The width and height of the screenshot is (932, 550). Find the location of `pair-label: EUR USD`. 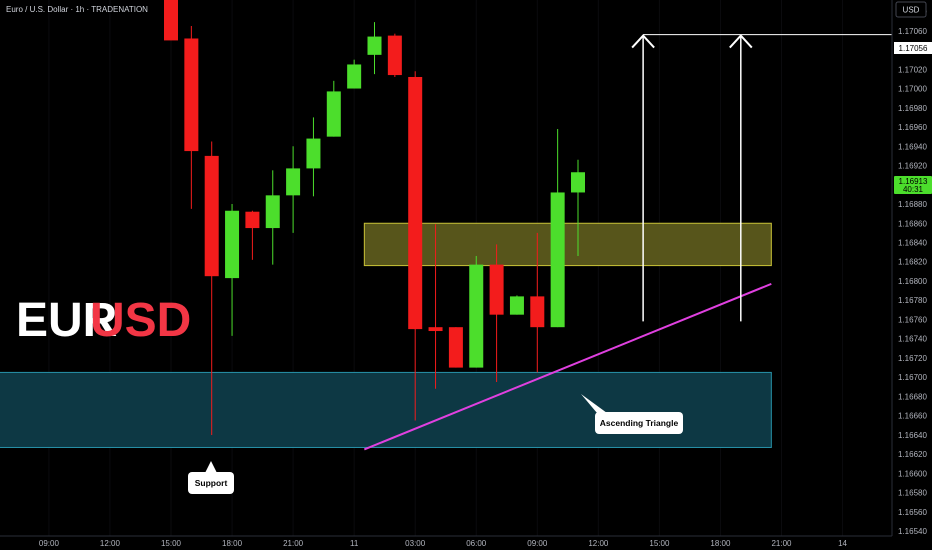

pair-label: EUR USD is located at coordinates (103, 320).